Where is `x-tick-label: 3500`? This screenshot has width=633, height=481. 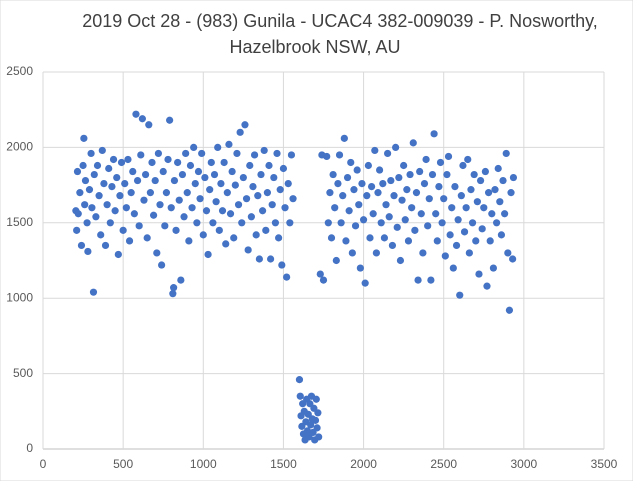
x-tick-label: 3500 is located at coordinates (604, 464).